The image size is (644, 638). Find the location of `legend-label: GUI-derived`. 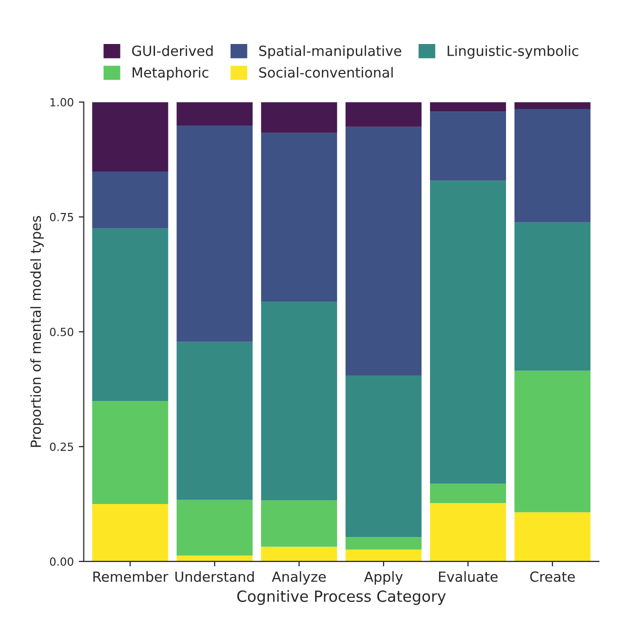

legend-label: GUI-derived is located at coordinates (172, 50).